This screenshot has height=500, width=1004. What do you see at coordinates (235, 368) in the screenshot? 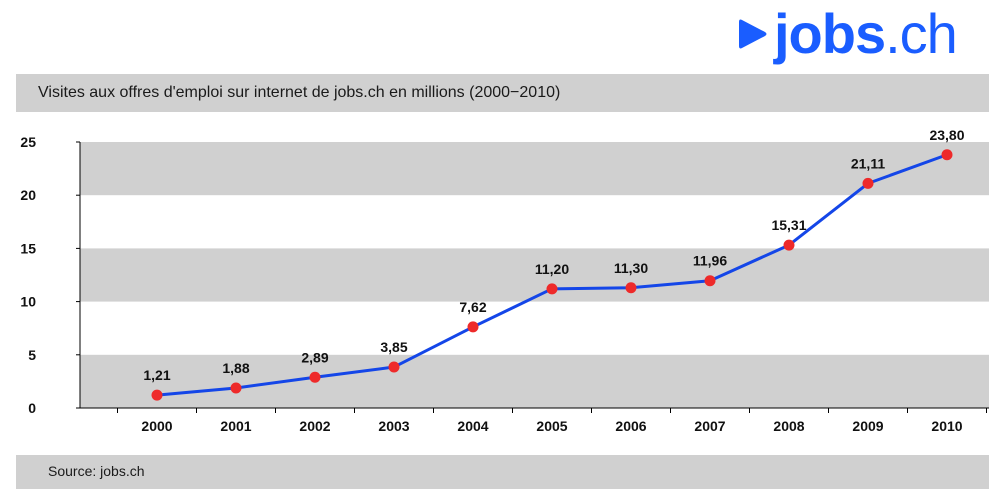
I see `data-label: 1,88` at bounding box center [235, 368].